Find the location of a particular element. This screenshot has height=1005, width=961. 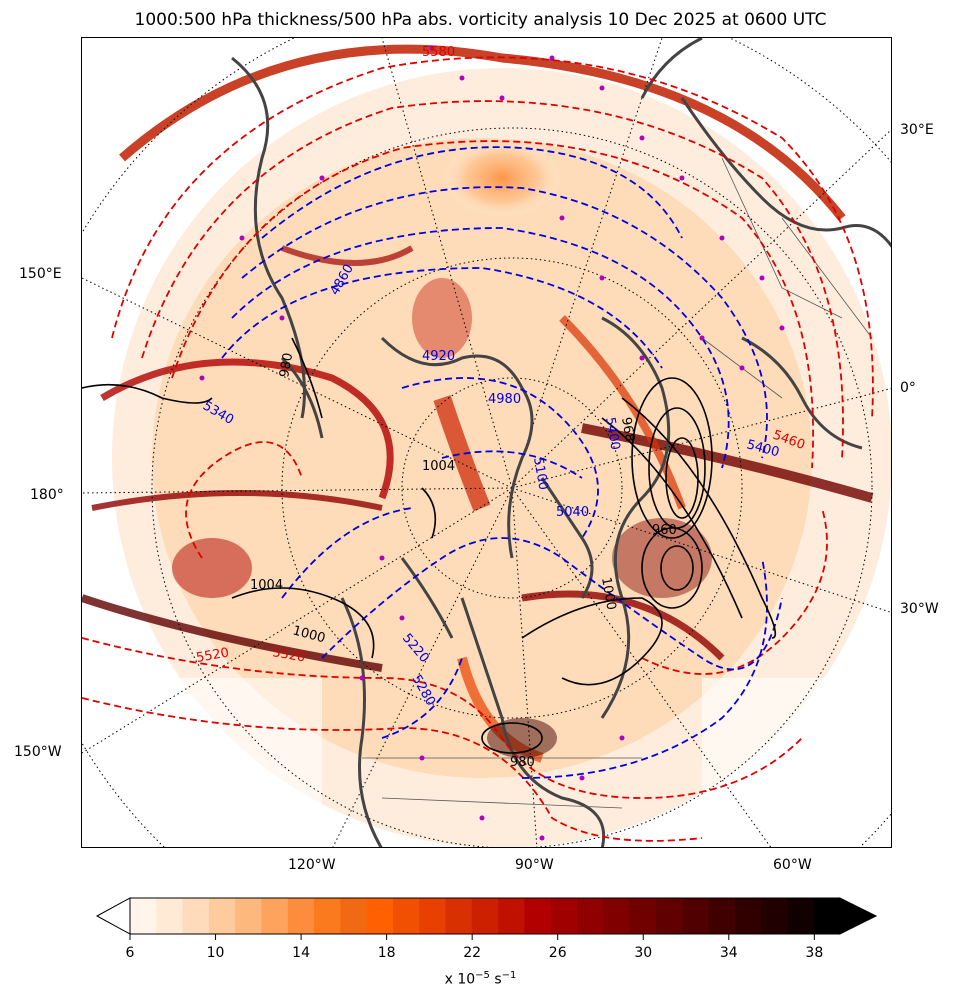

colorbar-max-arrow is located at coordinates (858, 916).